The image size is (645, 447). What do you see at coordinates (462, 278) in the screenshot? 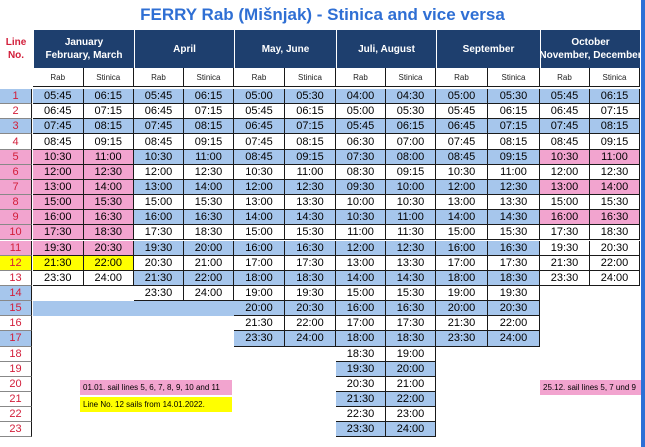
I see `departure-rab: 18:00` at bounding box center [462, 278].